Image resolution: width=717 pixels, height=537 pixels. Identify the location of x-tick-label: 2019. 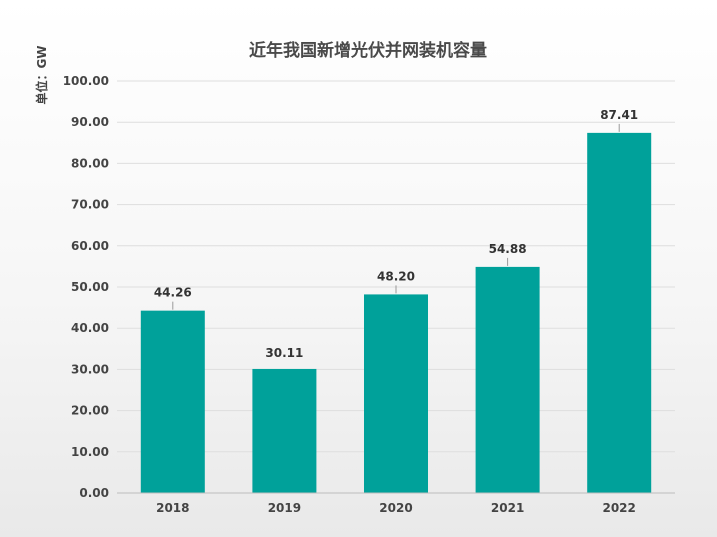
(284, 508).